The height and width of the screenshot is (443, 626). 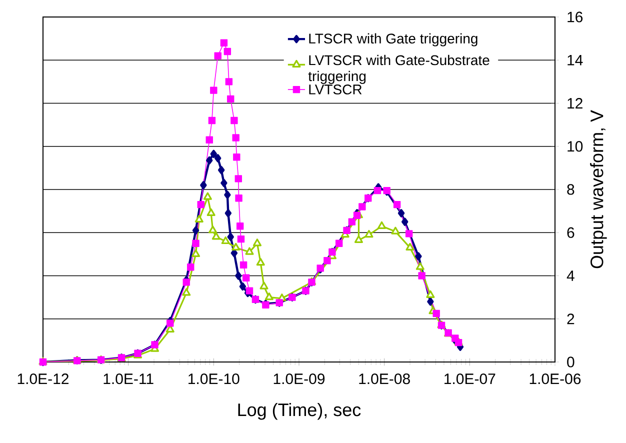 What do you see at coordinates (570, 189) in the screenshot?
I see `y-tick-label: 8` at bounding box center [570, 189].